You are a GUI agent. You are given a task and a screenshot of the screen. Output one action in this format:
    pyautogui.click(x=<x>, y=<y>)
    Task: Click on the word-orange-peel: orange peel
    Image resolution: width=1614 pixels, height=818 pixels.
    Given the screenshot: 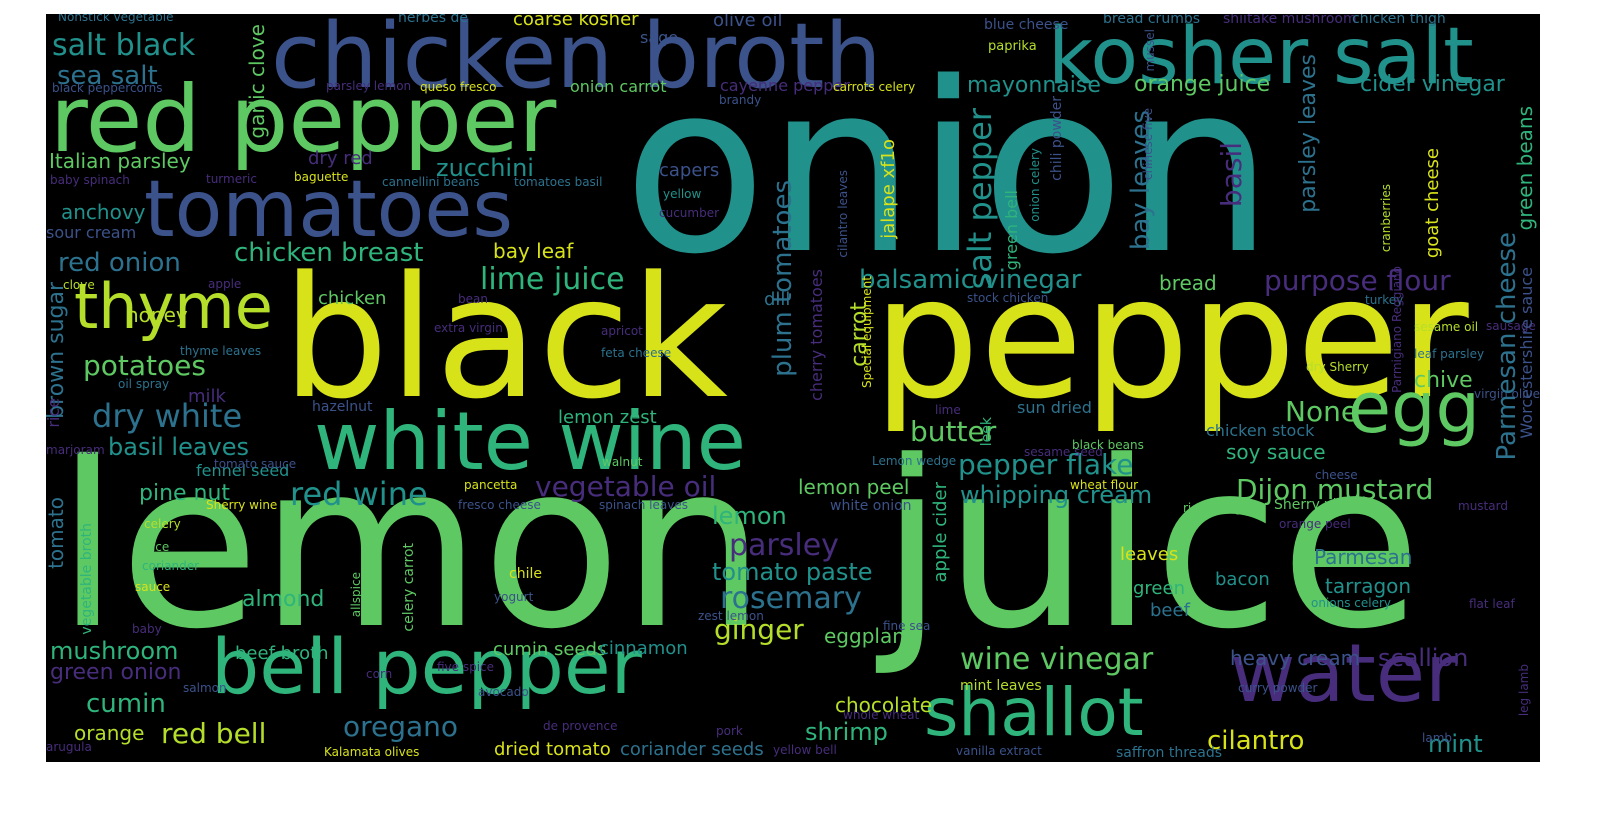 What is the action you would take?
    pyautogui.click(x=1315, y=524)
    